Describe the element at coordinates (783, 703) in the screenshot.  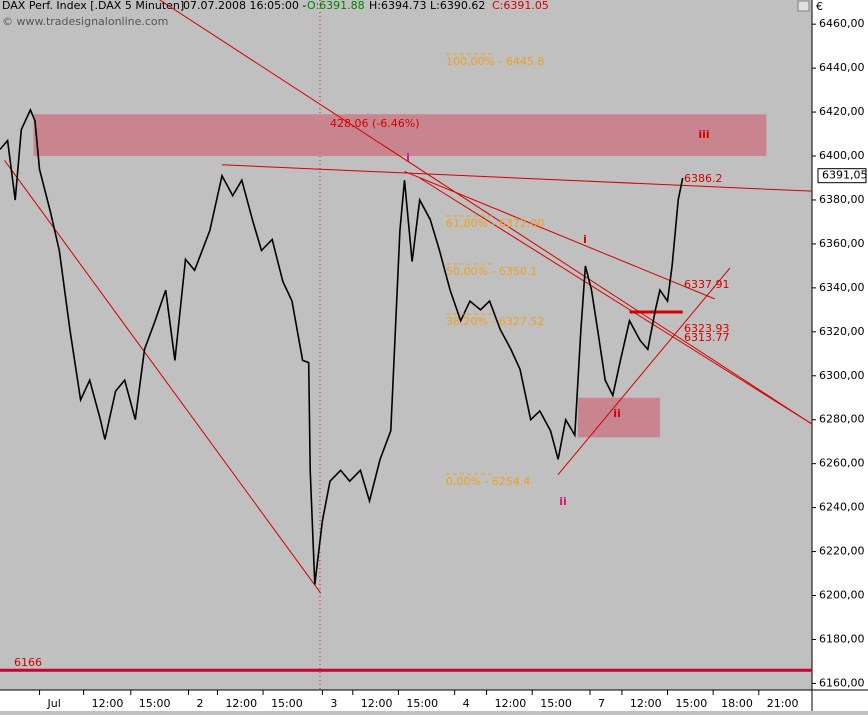
I see `x-tick-label: 21:00` at that location.